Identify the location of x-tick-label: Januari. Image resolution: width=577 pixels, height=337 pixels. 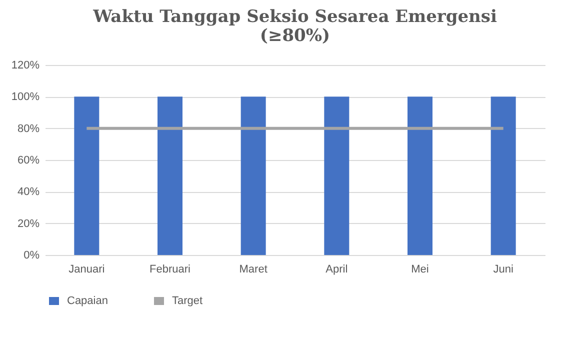
(86, 270).